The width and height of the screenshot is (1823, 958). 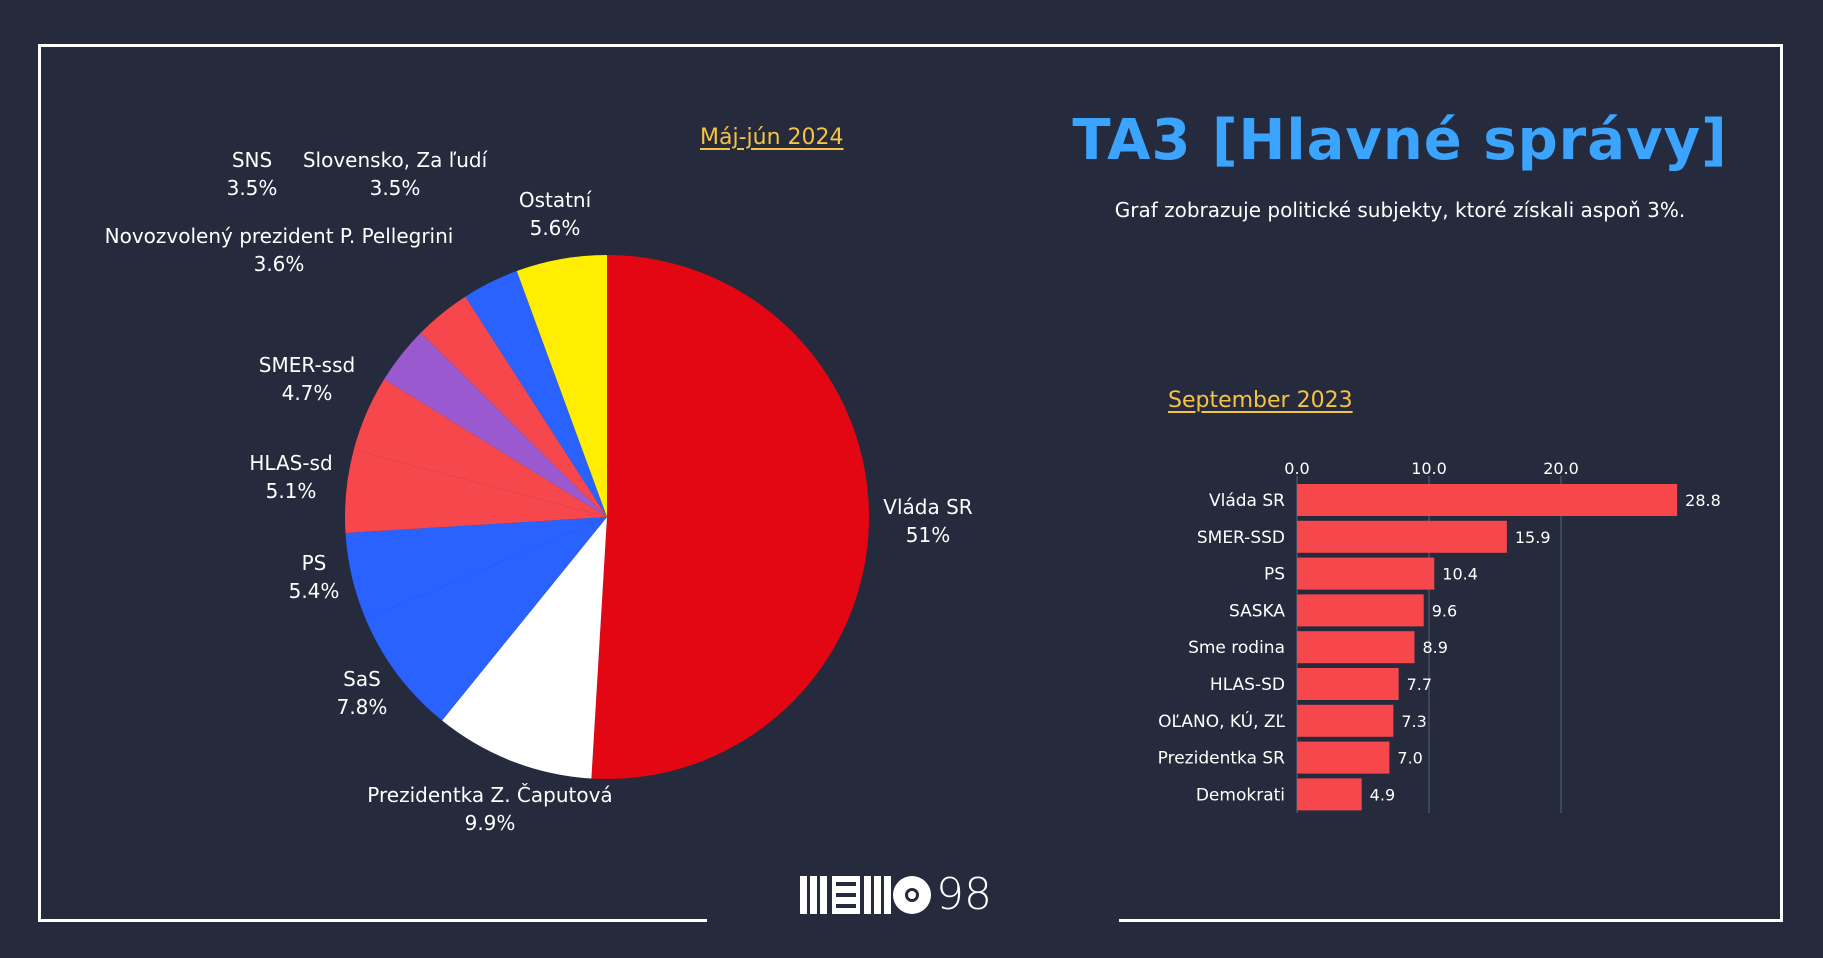 What do you see at coordinates (1247, 501) in the screenshot?
I see `bar-category-label: Vláda SR` at bounding box center [1247, 501].